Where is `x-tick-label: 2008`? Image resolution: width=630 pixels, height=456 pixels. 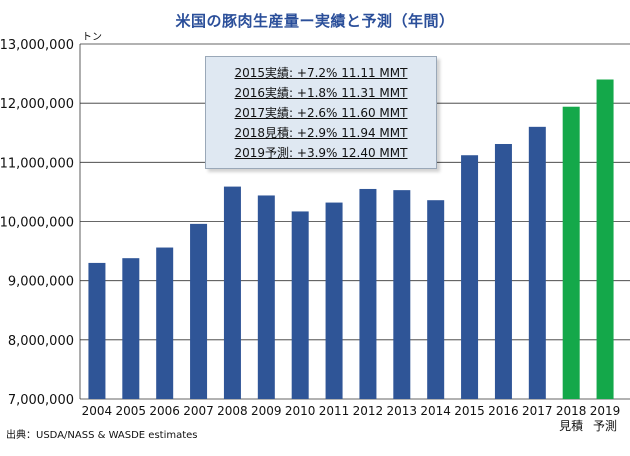
x-tick-label: 2008 is located at coordinates (232, 411).